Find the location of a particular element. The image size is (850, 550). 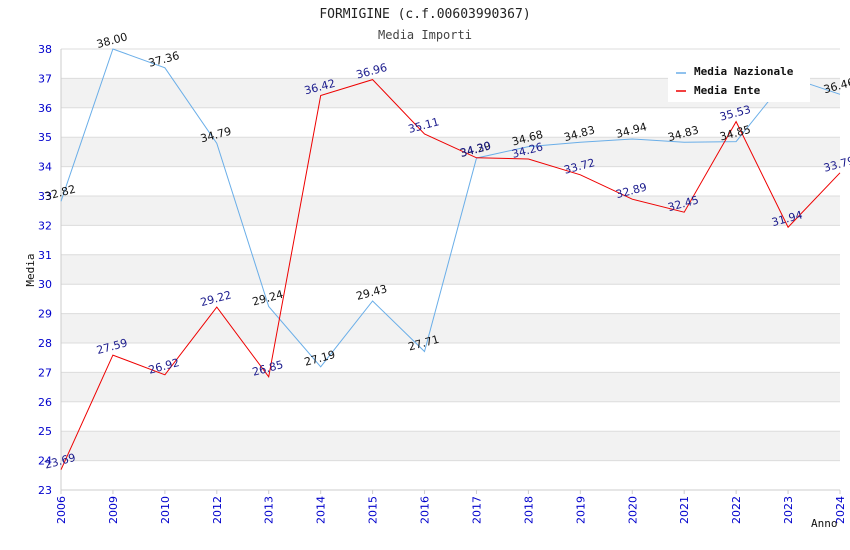

y-axis-ticks: 23 24 25 26 27 28 29 30 31 32 33 34 35 36 37 38 is located at coordinates (45, 270).